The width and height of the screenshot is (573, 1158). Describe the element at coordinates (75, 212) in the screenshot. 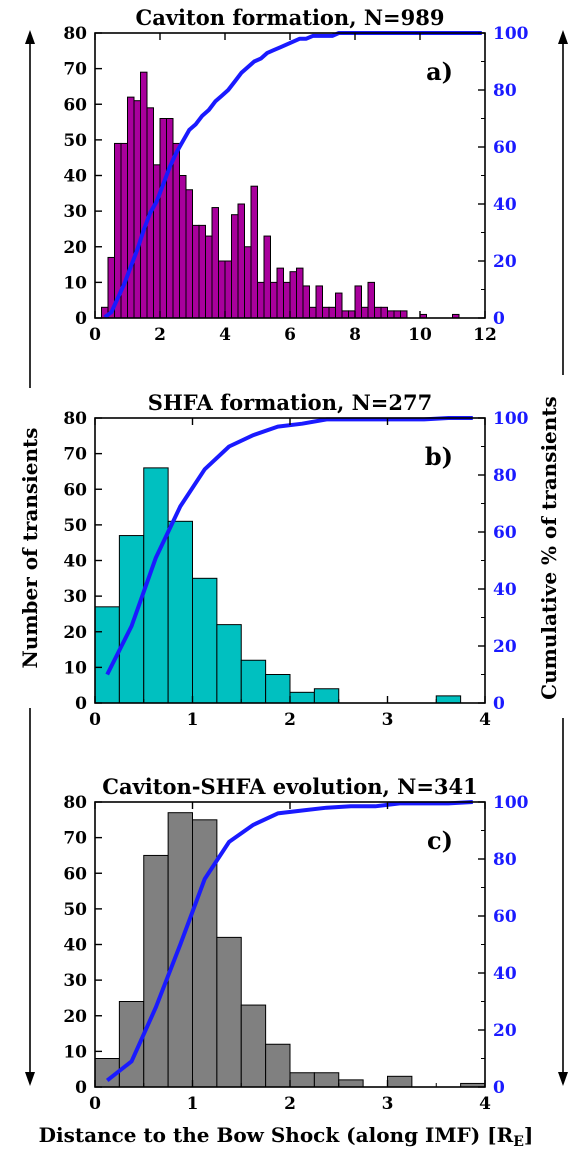

I see `y-tick-label: 30` at that location.